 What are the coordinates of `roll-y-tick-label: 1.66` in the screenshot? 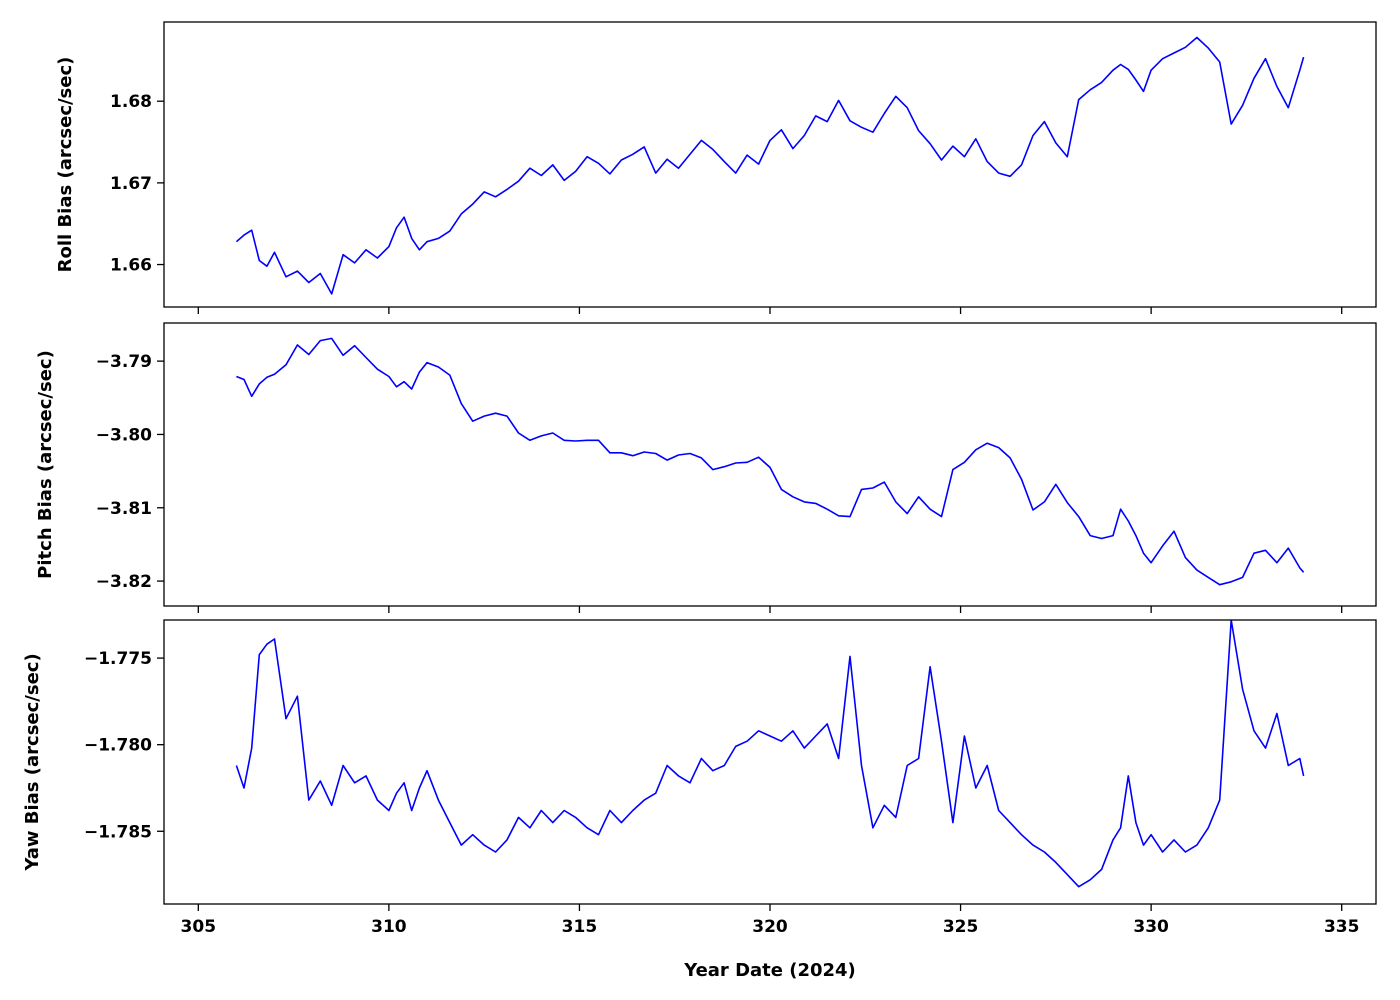 It's located at (131, 266).